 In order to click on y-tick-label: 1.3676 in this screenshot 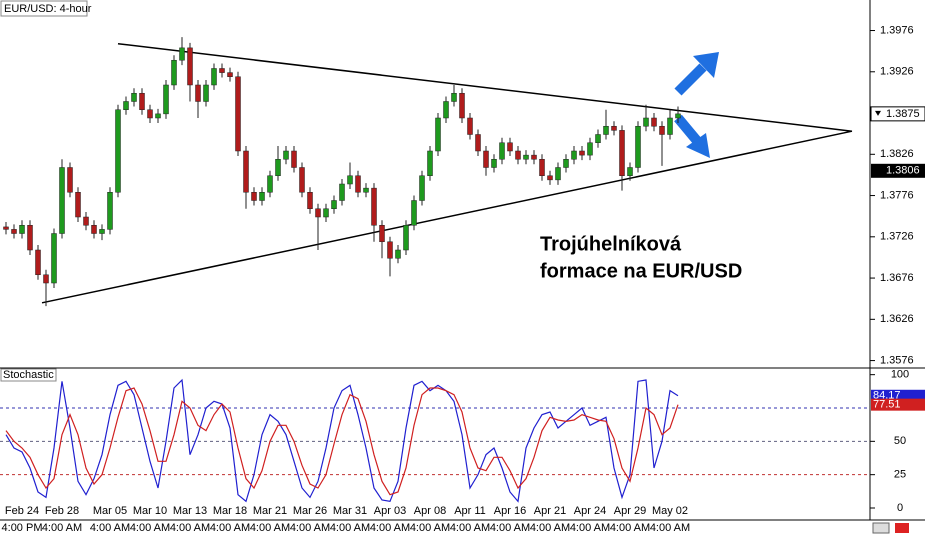, I will do `click(897, 278)`.